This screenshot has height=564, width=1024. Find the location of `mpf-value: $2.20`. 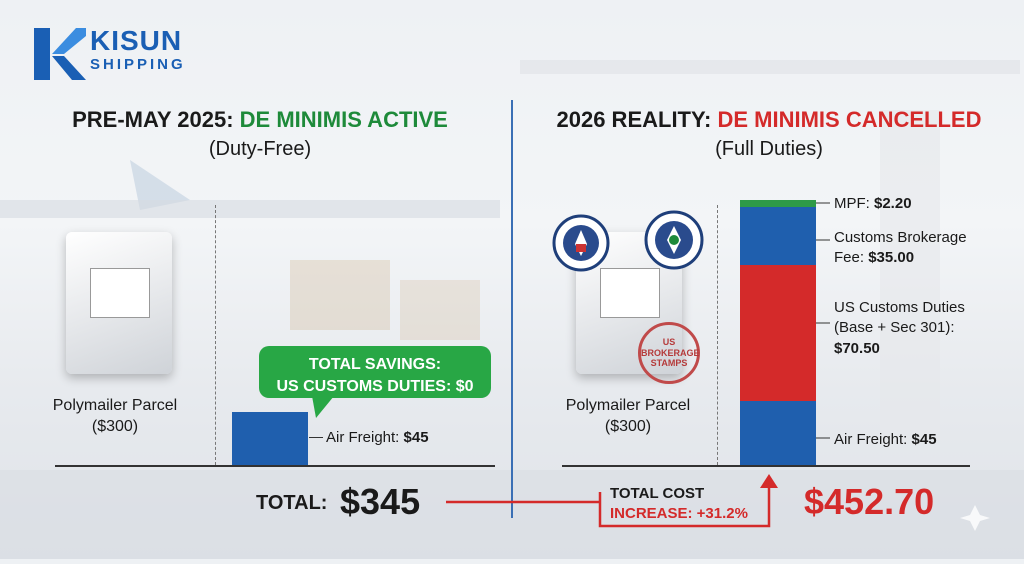

mpf-value: $2.20 is located at coordinates (893, 203).